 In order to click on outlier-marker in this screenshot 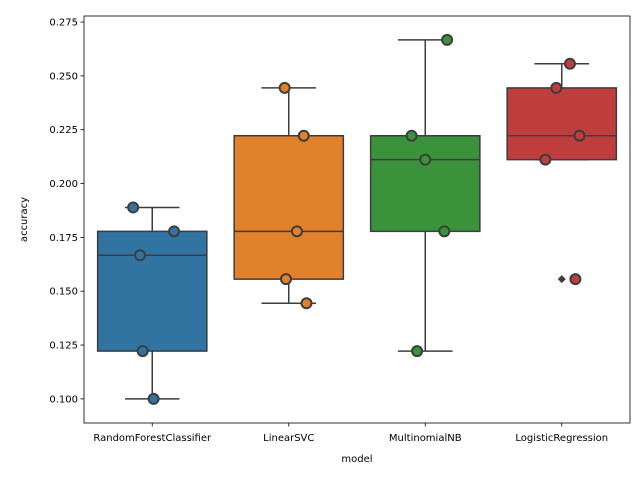, I will do `click(561, 279)`.